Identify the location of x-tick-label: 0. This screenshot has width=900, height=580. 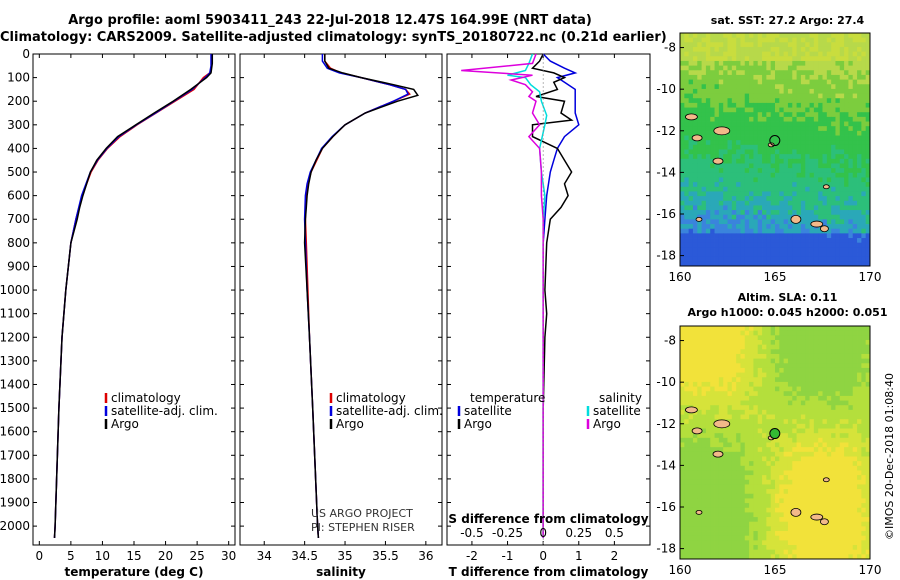
(543, 556).